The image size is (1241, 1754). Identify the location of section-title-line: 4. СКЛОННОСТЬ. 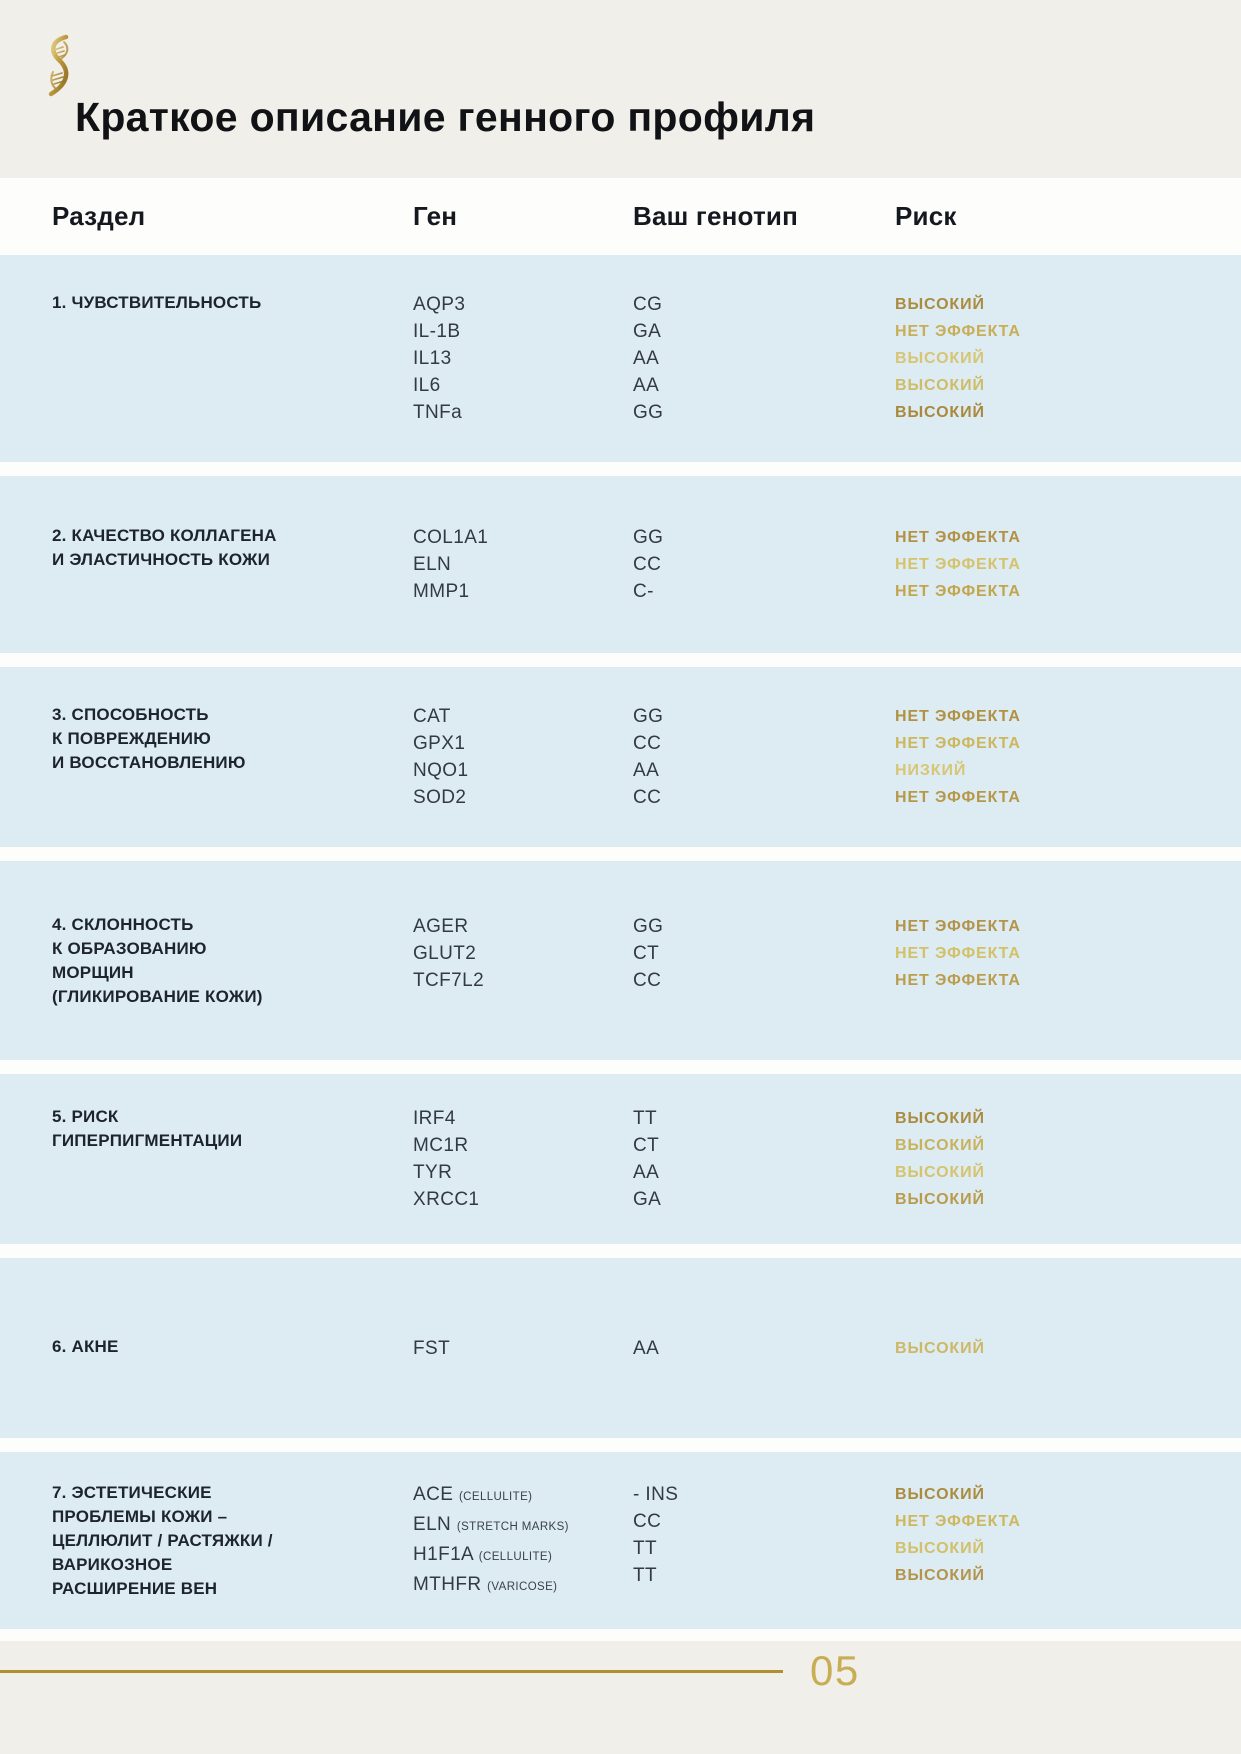
(123, 924).